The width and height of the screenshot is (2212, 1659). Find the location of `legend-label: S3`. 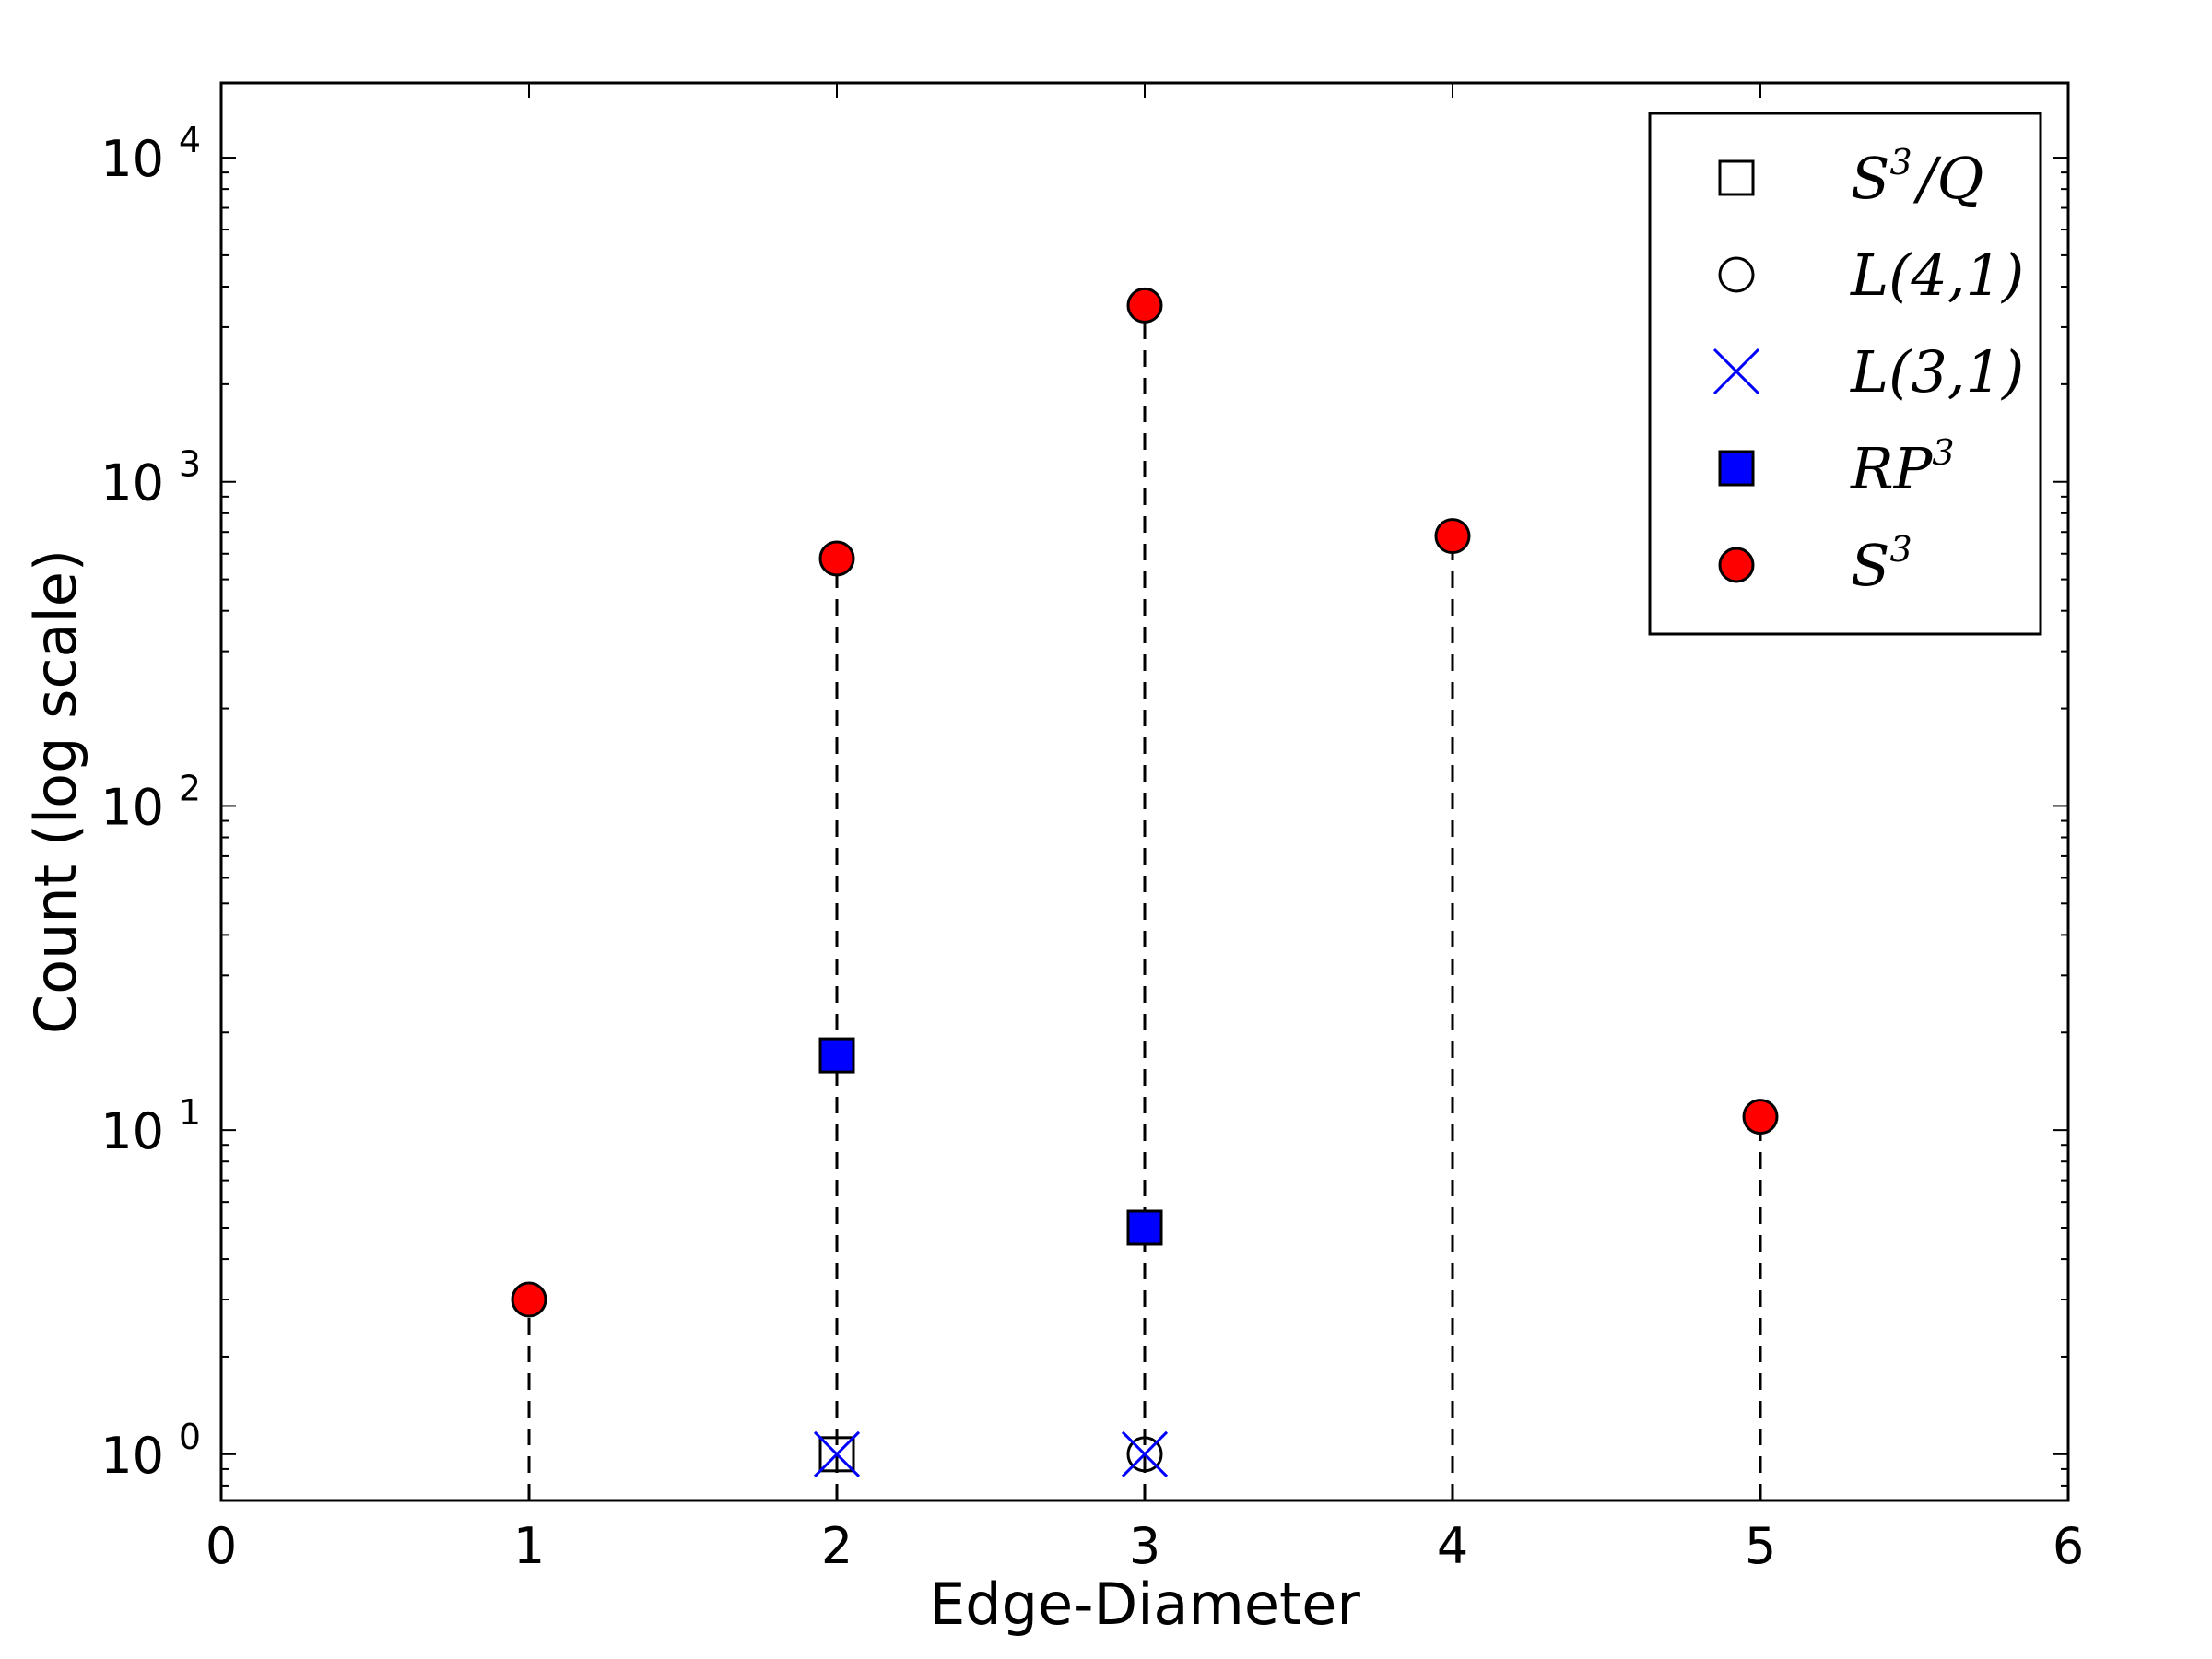

legend-label: S3 is located at coordinates (1881, 564).